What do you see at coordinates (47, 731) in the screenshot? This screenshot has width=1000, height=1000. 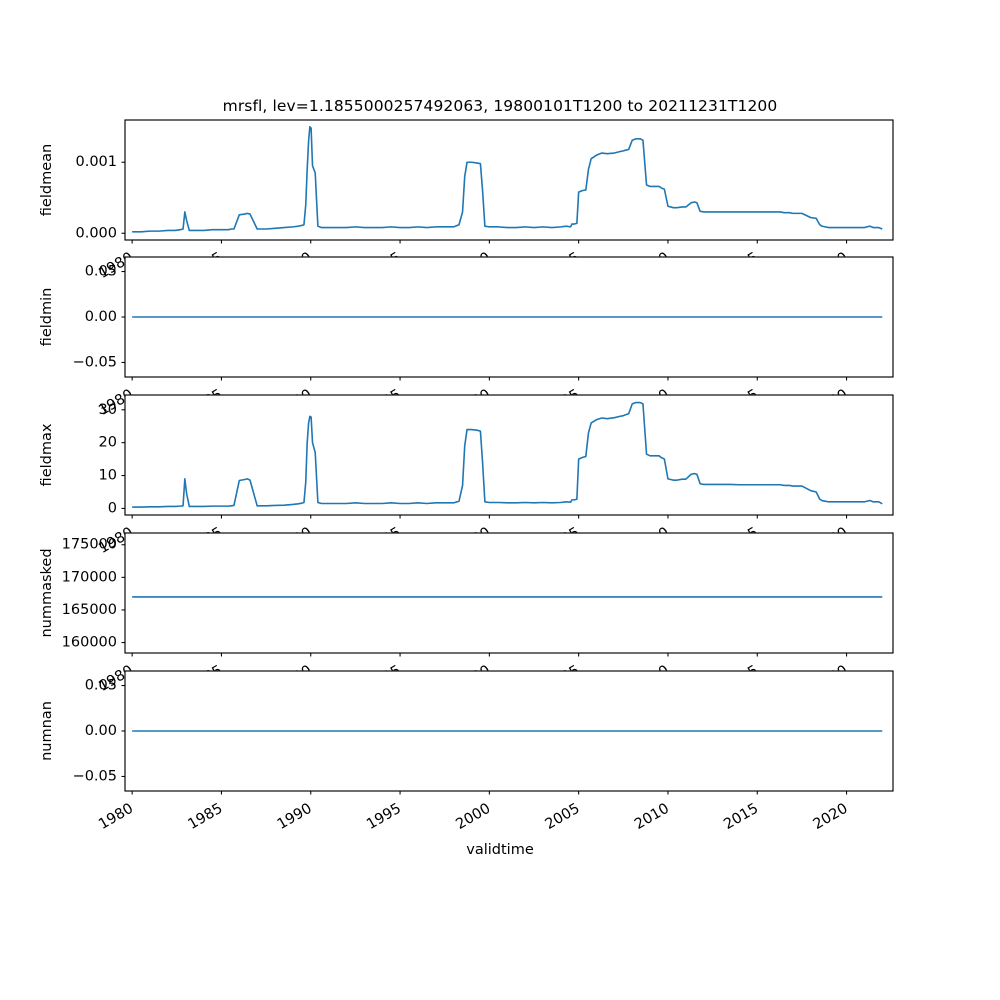 I see `y-axis-label-numnan: numnan` at bounding box center [47, 731].